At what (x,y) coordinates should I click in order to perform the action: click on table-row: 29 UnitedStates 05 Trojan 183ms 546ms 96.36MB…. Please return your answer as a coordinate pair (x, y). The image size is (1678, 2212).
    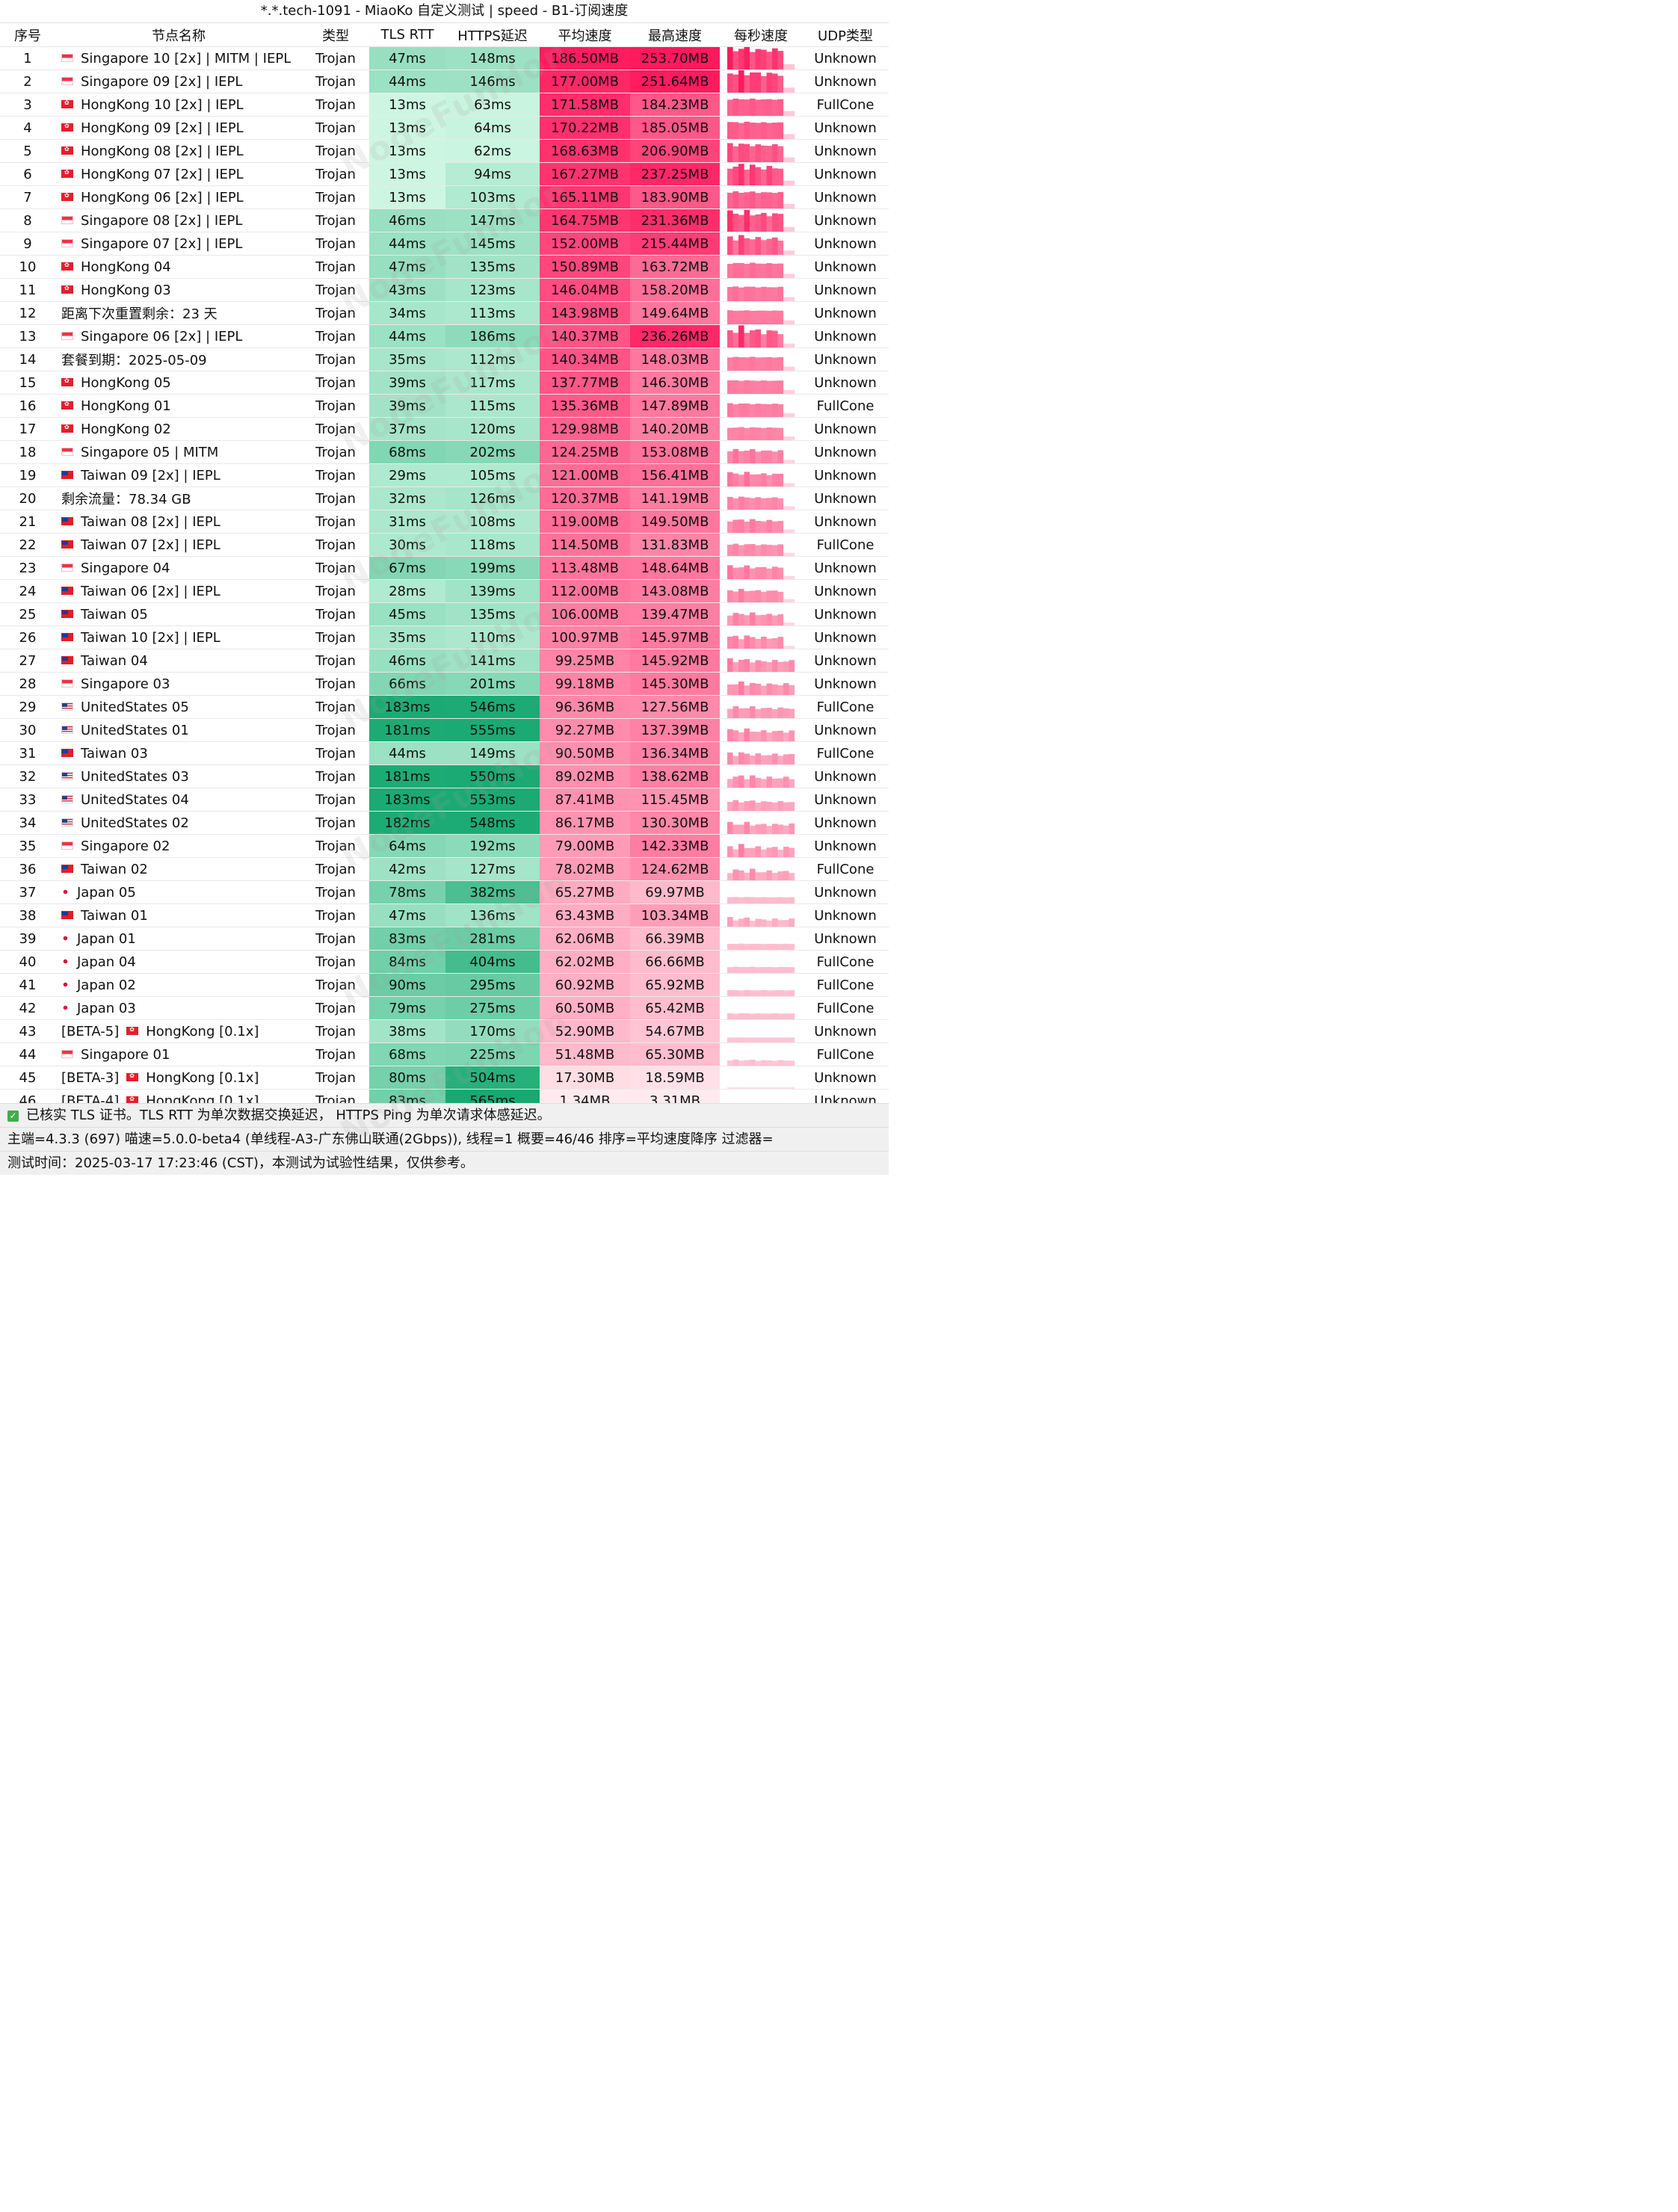
    Looking at the image, I should click on (444, 707).